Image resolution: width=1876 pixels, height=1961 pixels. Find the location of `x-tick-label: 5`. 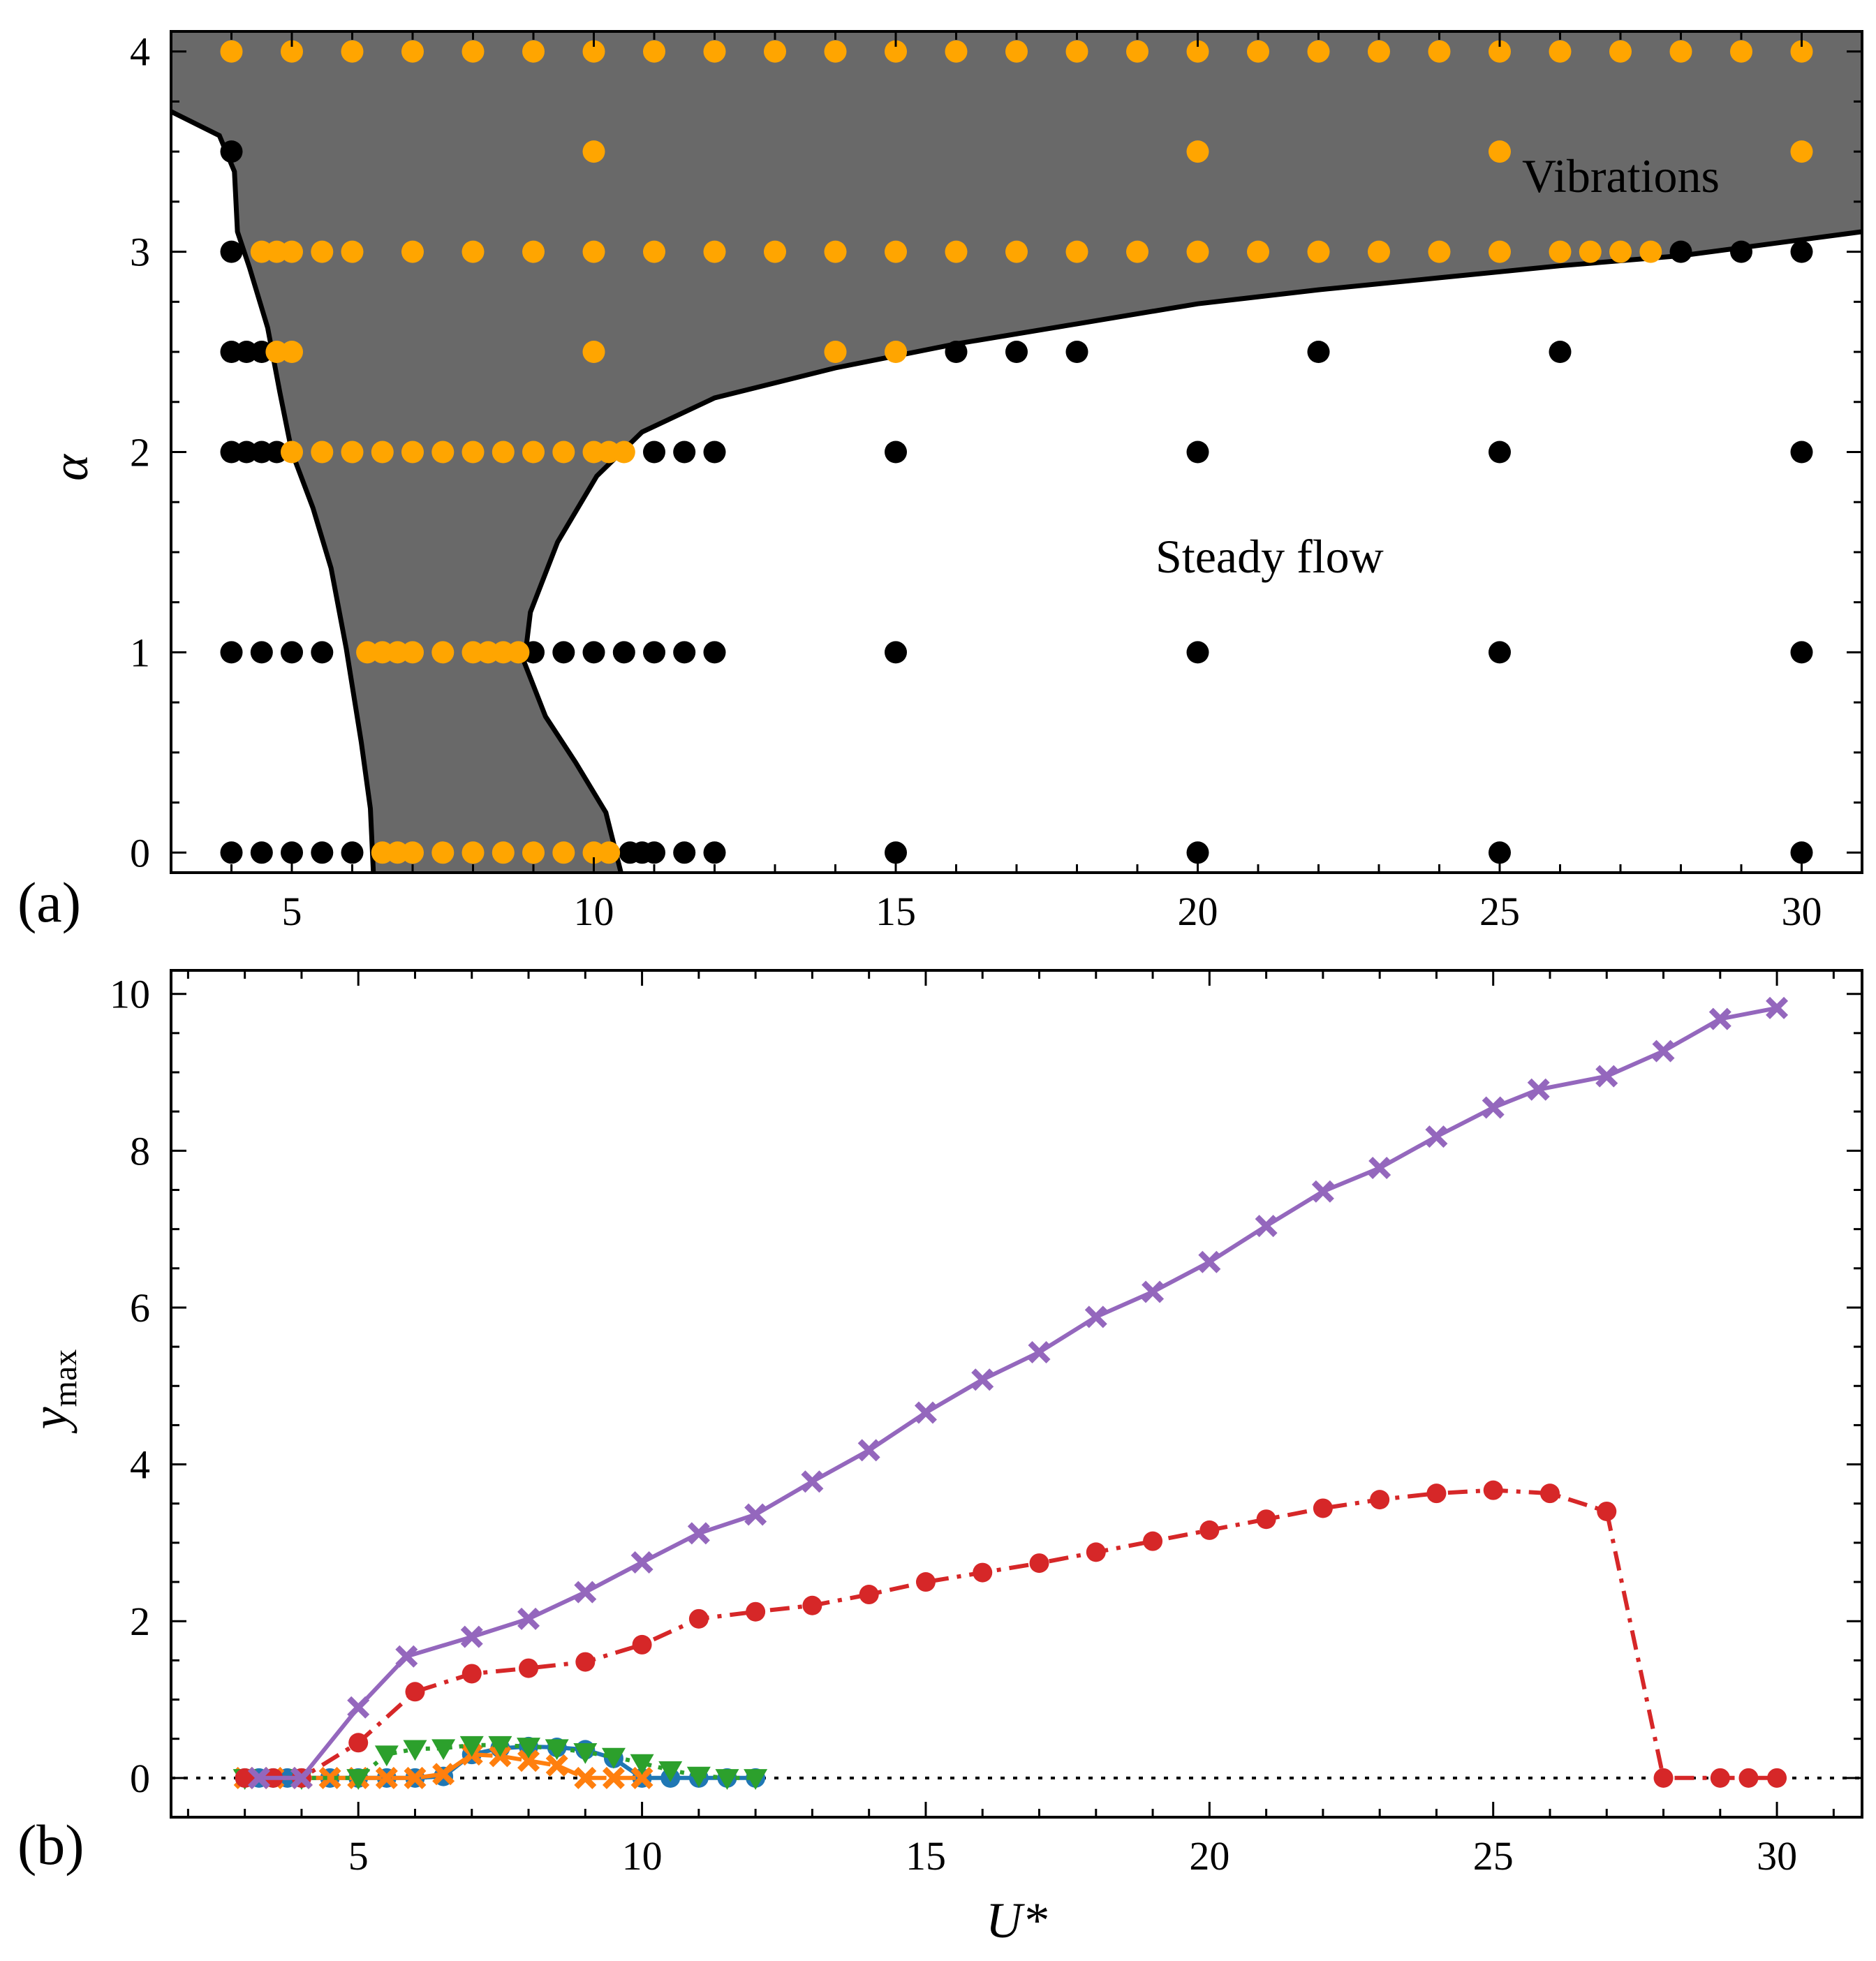

x-tick-label: 5 is located at coordinates (359, 1856).